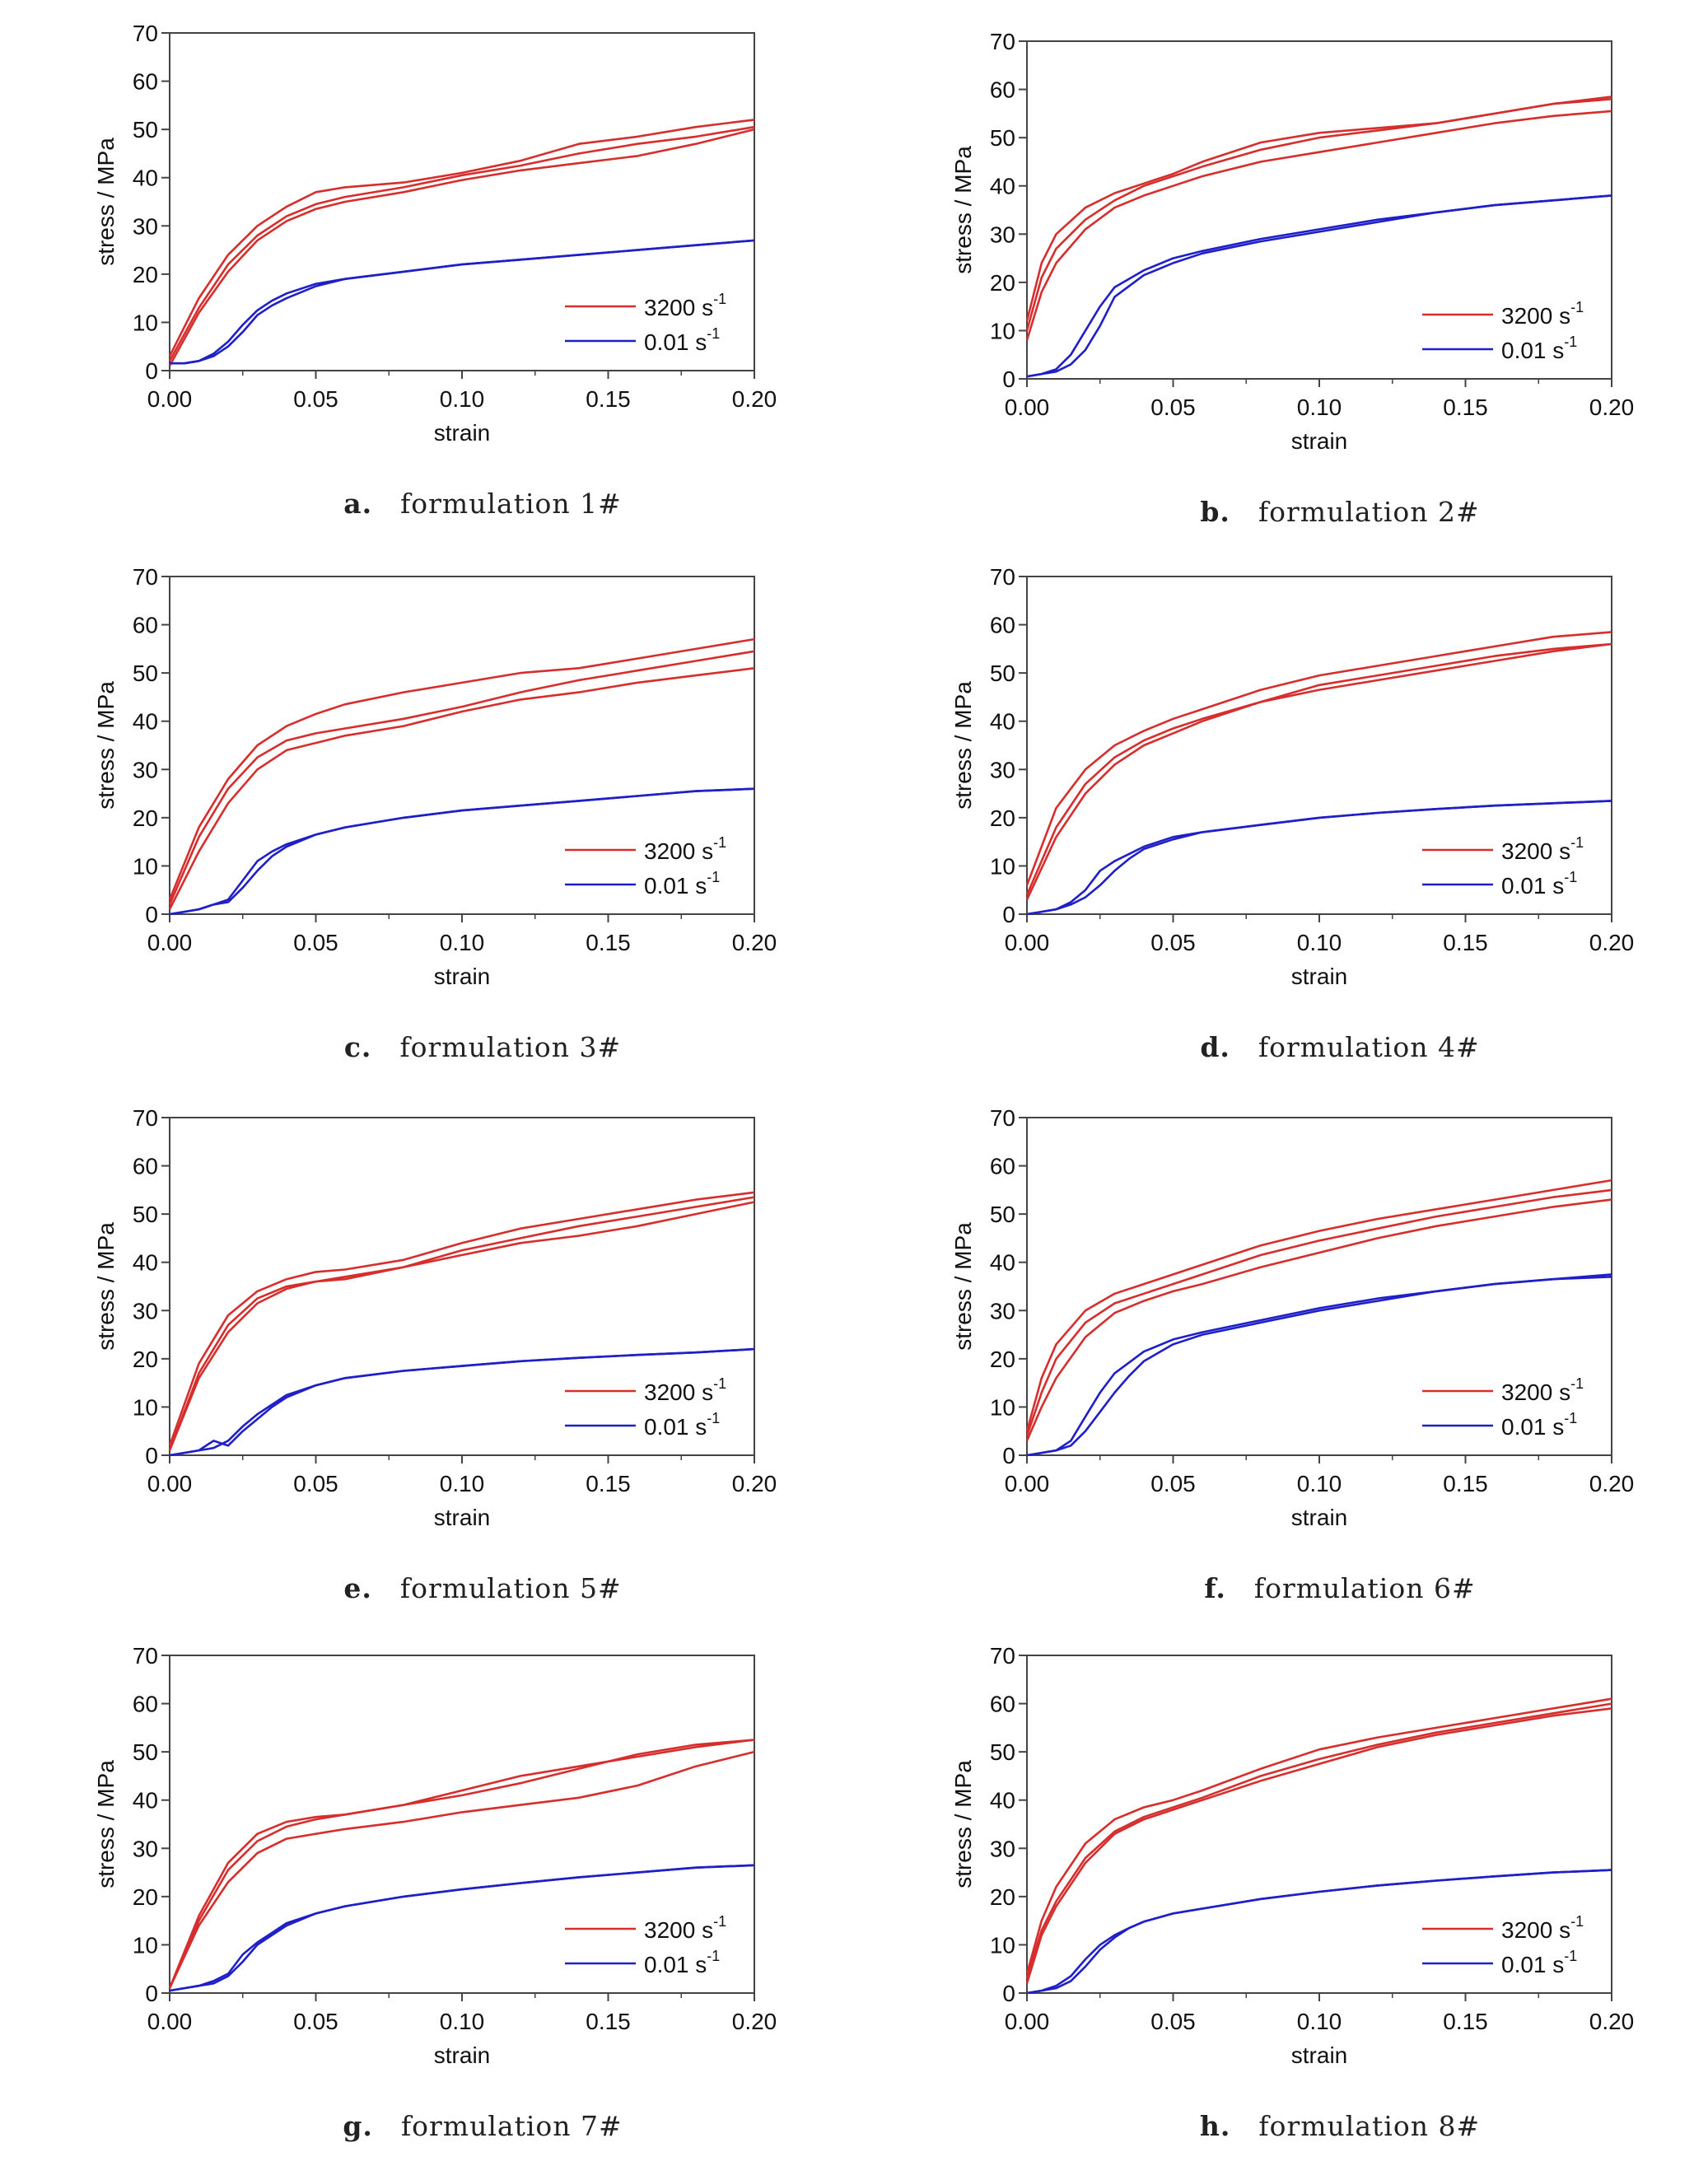  I want to click on caption-letter: c., so click(357, 1047).